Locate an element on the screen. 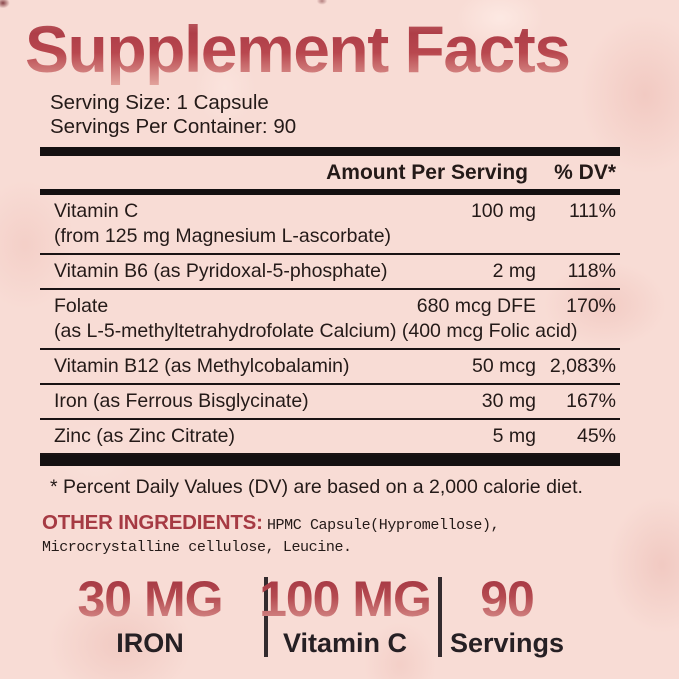  column-header-amount: Amount Per Serving is located at coordinates (427, 172).